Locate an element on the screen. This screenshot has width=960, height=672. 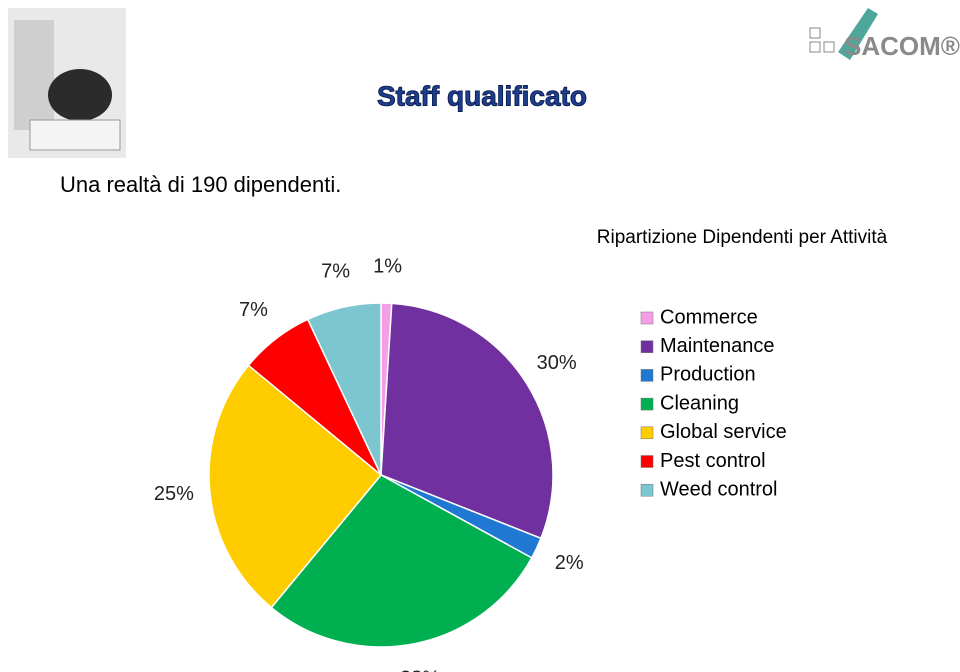
data-label: 30% is located at coordinates (557, 363).